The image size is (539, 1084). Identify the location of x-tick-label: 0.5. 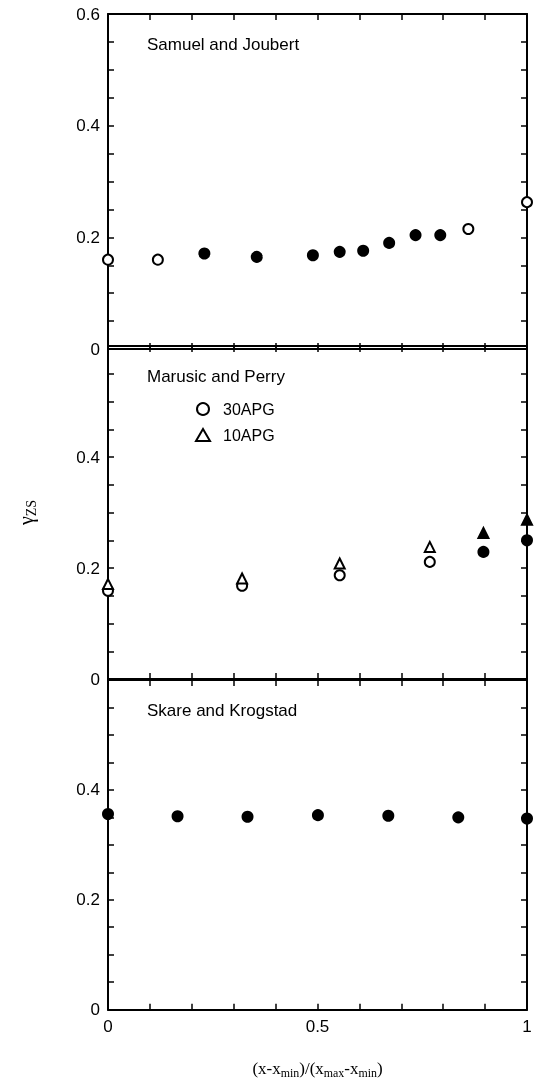
(317, 1026).